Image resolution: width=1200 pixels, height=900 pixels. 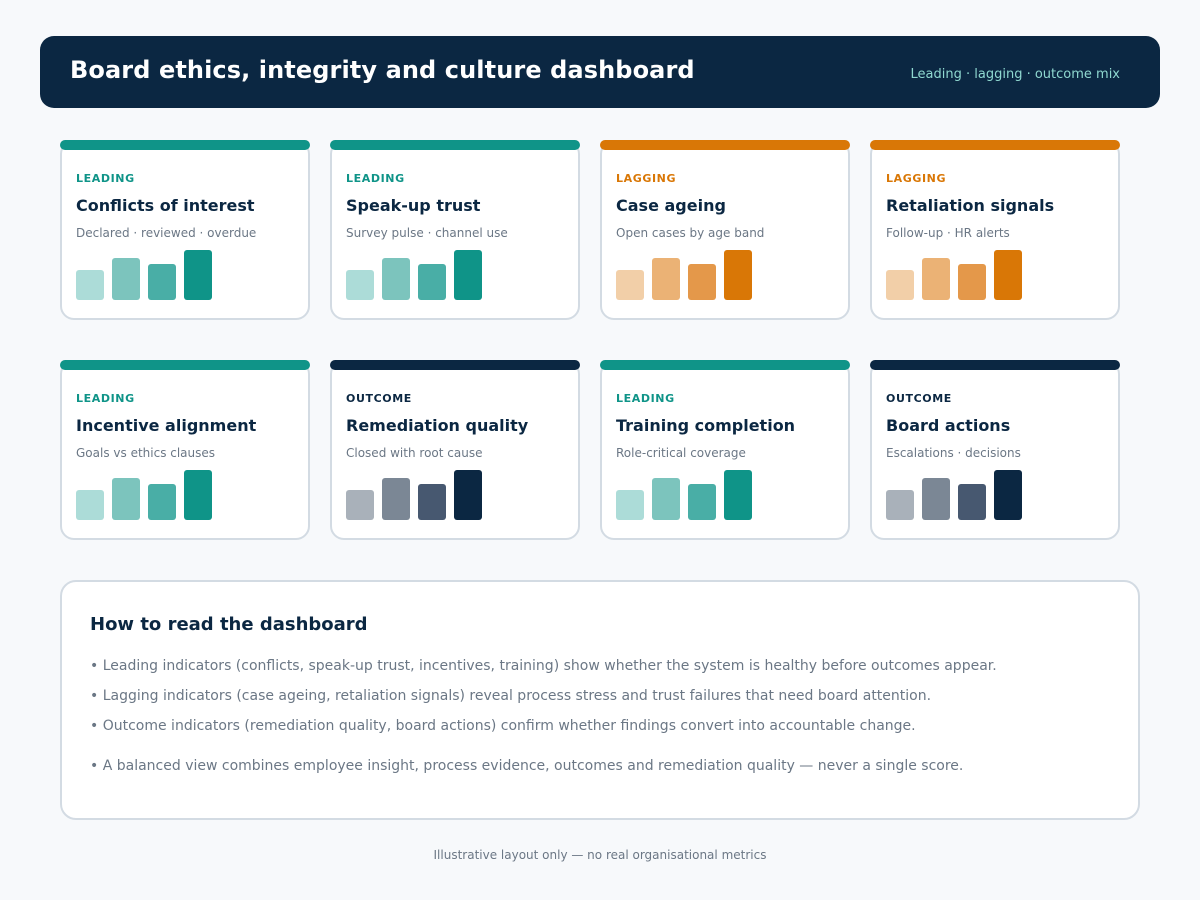 I want to click on card-subtitle: Declared · reviewed · overdue, so click(x=166, y=233).